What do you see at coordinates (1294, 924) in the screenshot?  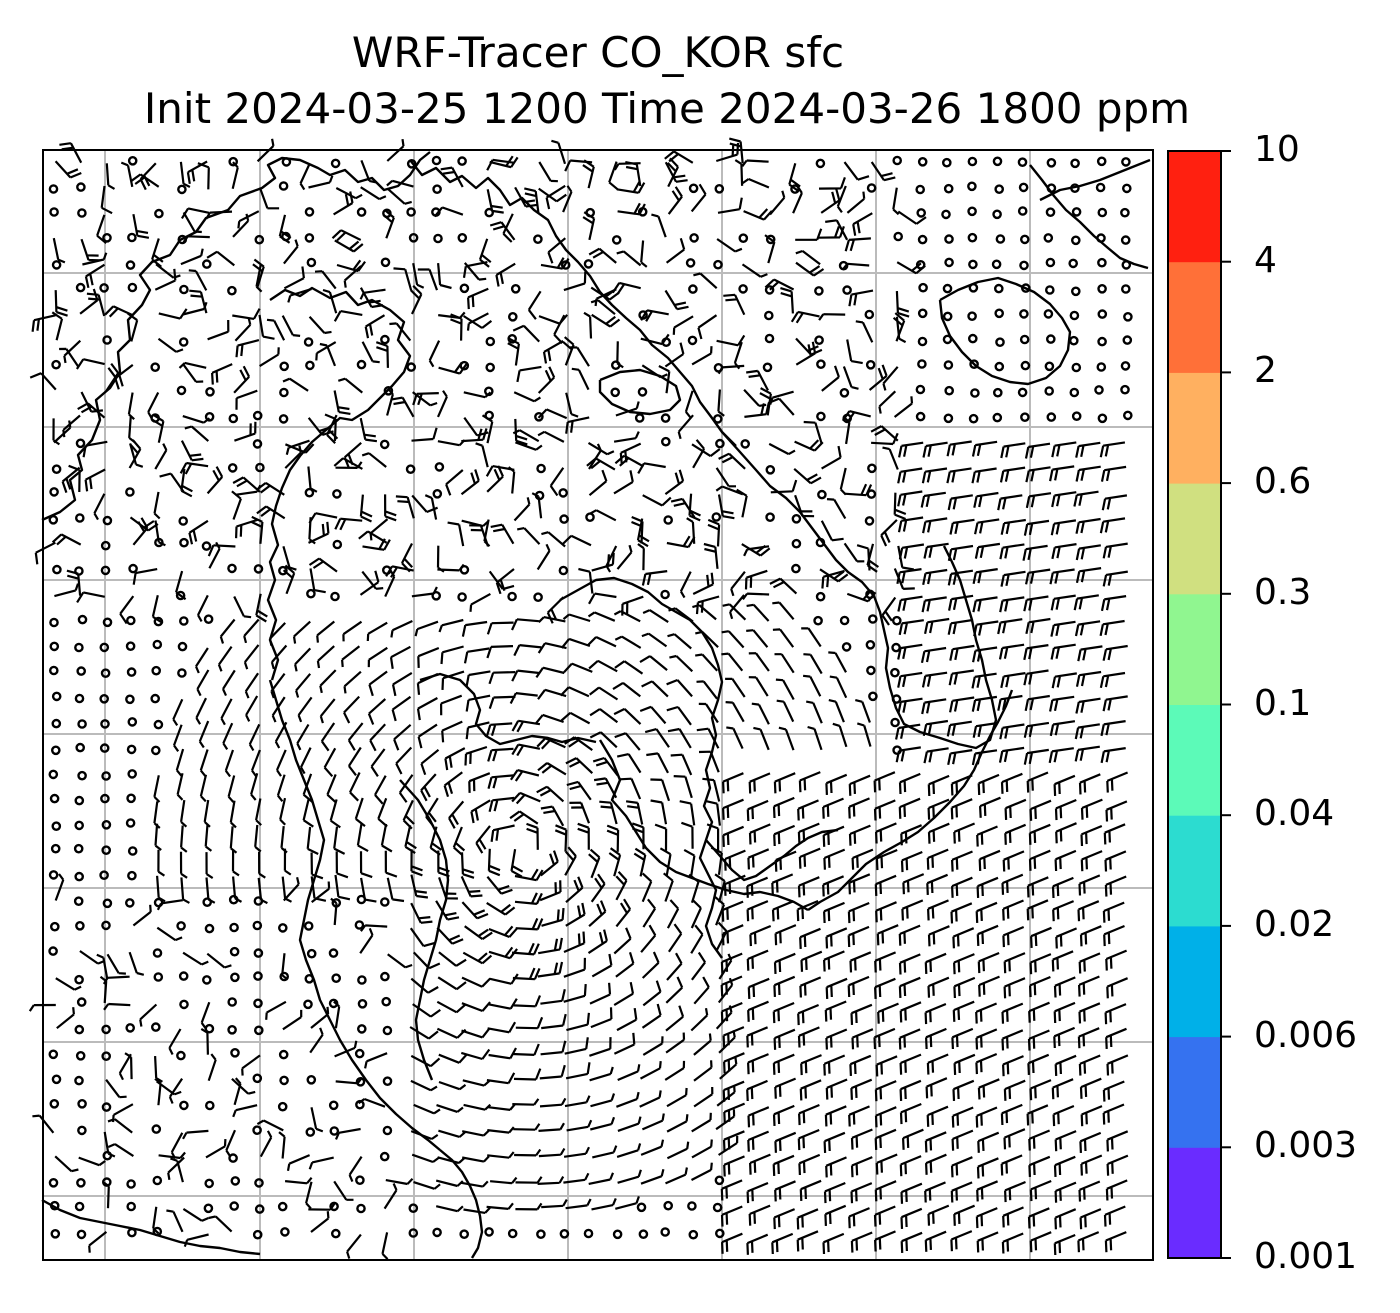 I see `colorbar-tick-label: 0.02` at bounding box center [1294, 924].